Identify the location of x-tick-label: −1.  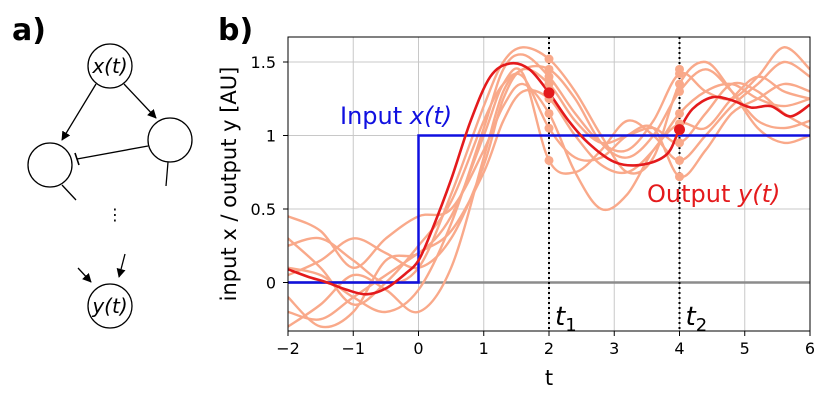
(353, 348).